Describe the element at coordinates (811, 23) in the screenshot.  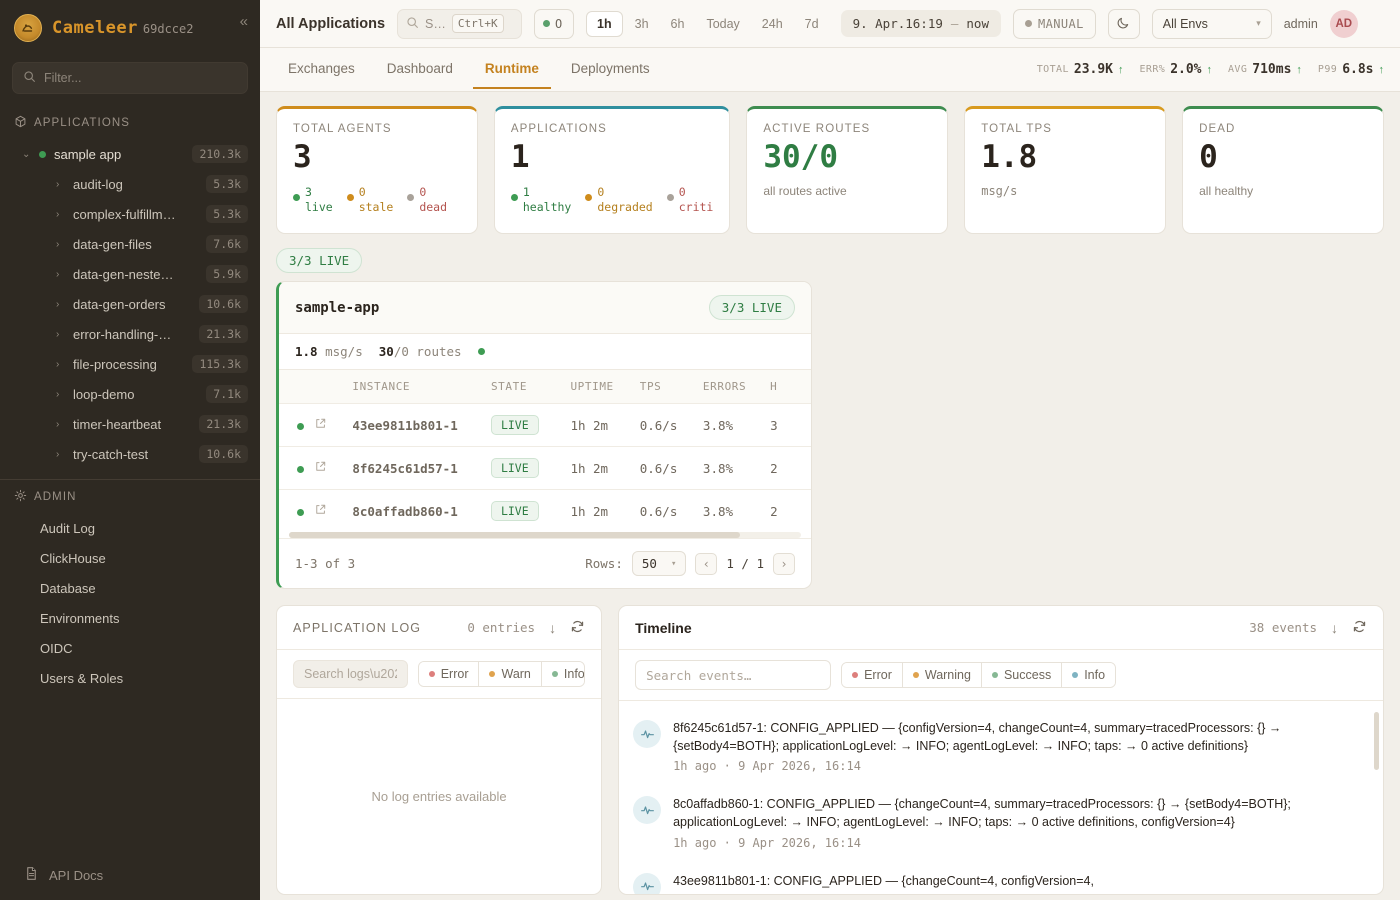
I see `range-button-7d: 7d` at that location.